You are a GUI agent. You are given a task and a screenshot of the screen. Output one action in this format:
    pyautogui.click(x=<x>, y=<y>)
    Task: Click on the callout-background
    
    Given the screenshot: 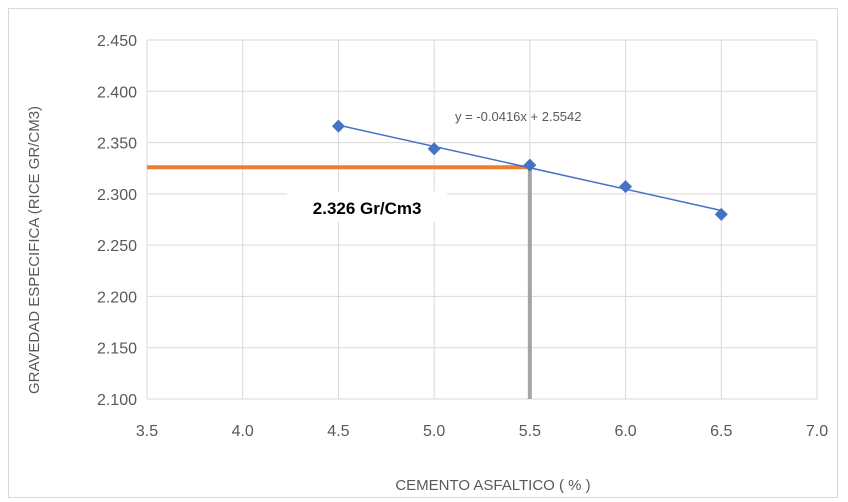 What is the action you would take?
    pyautogui.click(x=367, y=206)
    